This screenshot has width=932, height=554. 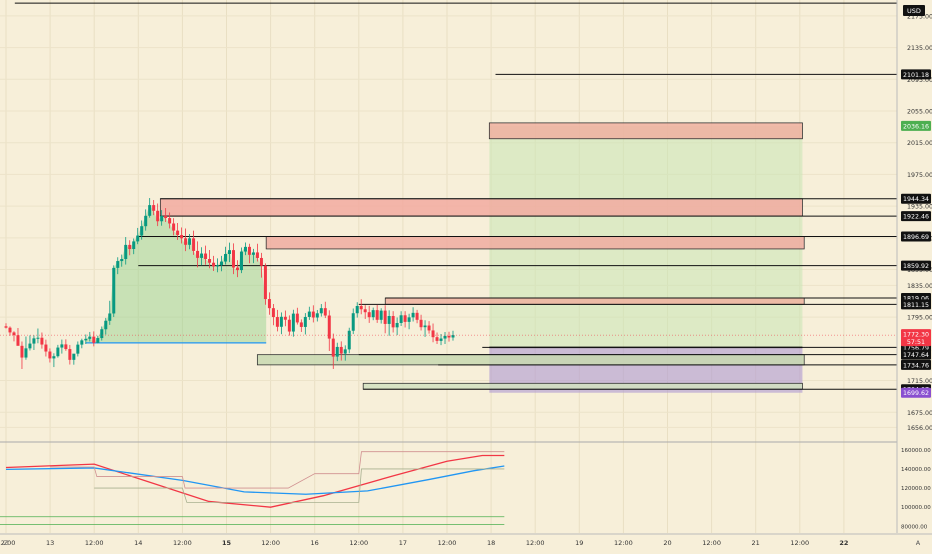 What do you see at coordinates (916, 199) in the screenshot?
I see `price-label-text: 1944.34` at bounding box center [916, 199].